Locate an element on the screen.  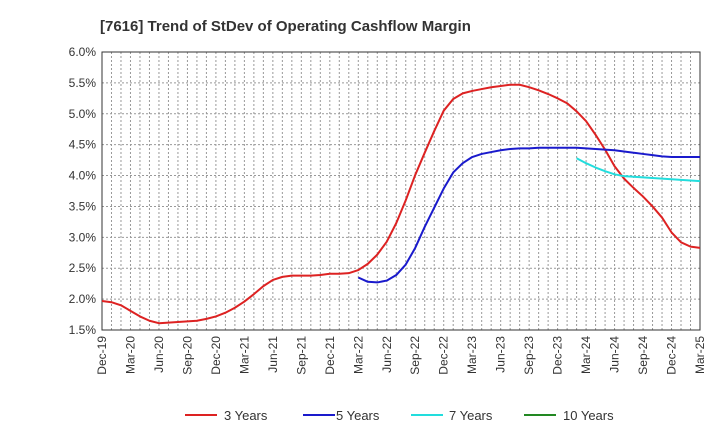
series-line-7-years is located at coordinates (638, 170).